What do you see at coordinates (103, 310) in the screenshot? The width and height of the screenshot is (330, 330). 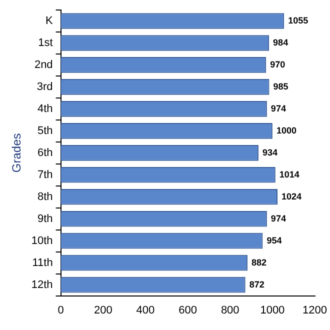 I see `x-tick-label: 200` at bounding box center [103, 310].